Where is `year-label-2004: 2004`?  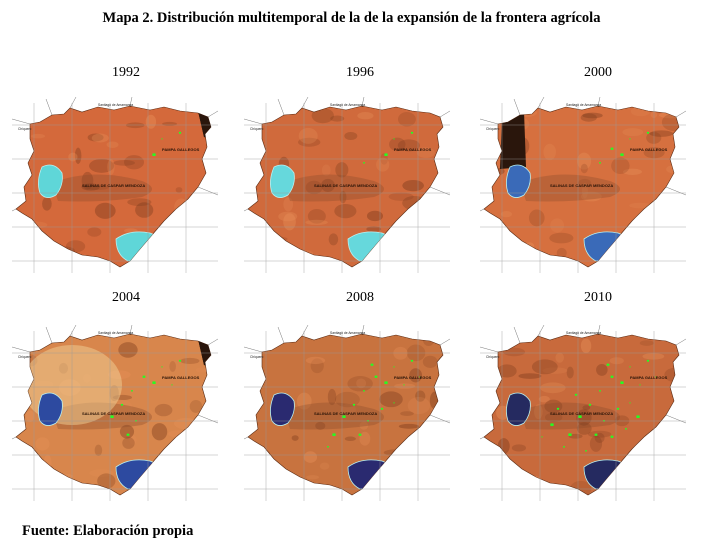 year-label-2004: 2004 is located at coordinates (126, 297).